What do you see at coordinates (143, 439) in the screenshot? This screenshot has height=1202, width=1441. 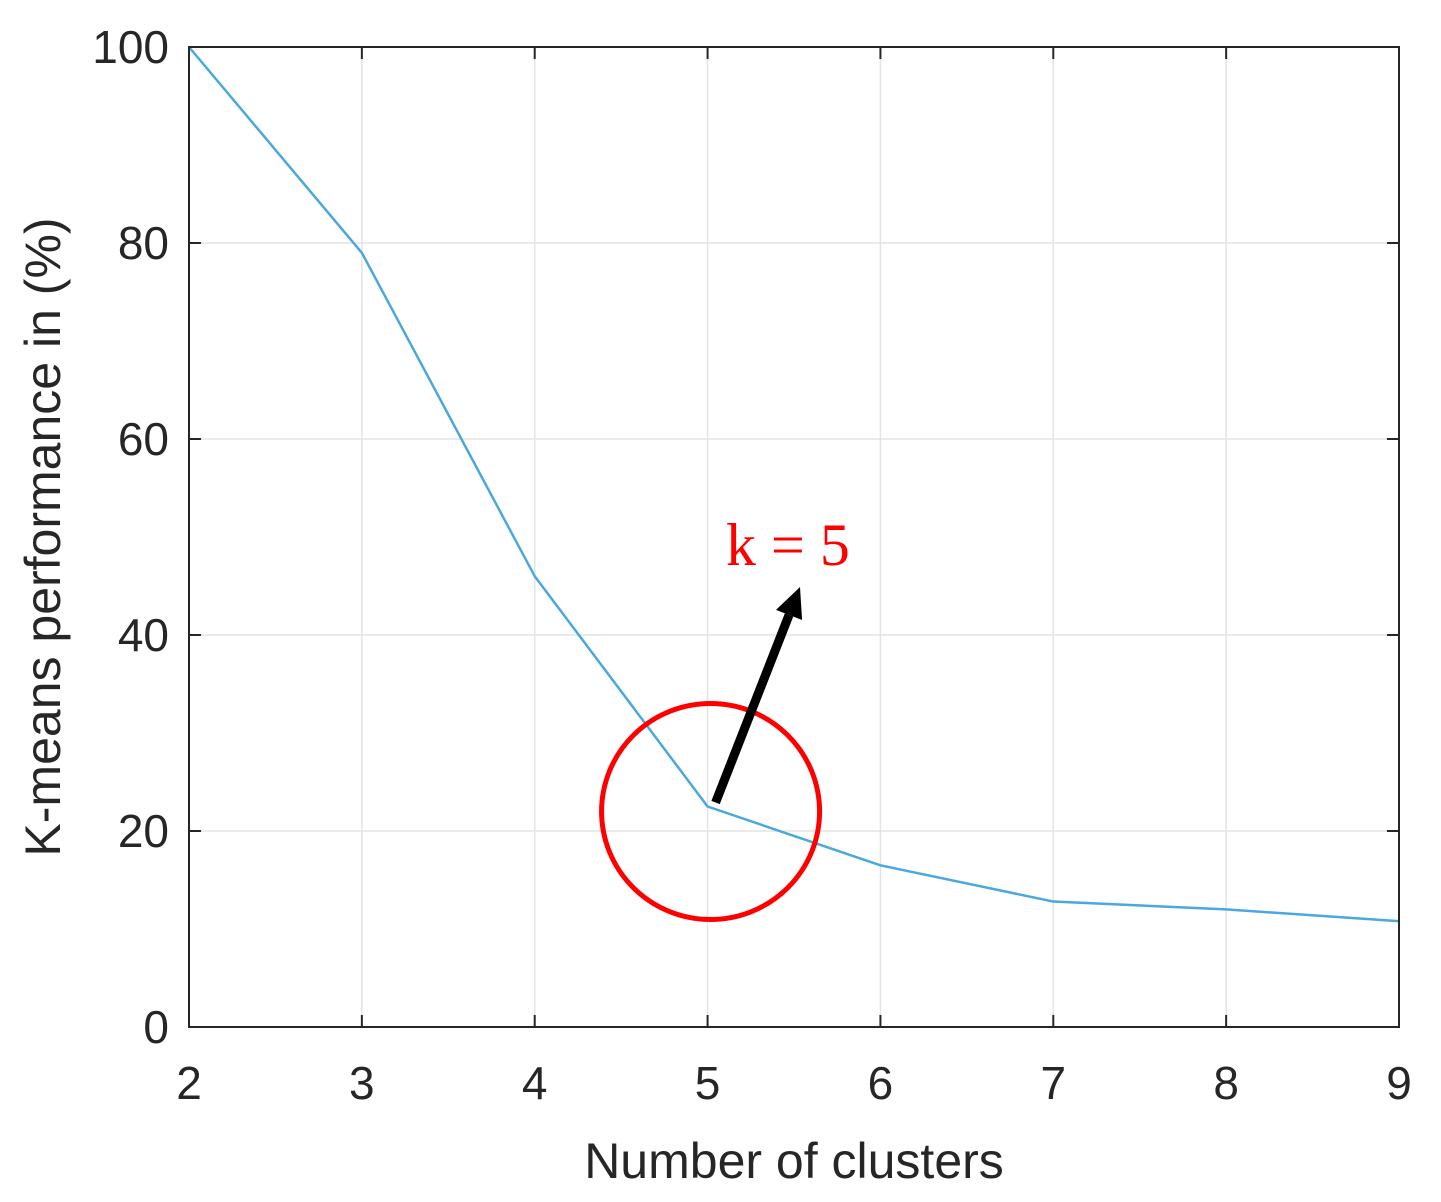 I see `y-tick-label: 60` at bounding box center [143, 439].